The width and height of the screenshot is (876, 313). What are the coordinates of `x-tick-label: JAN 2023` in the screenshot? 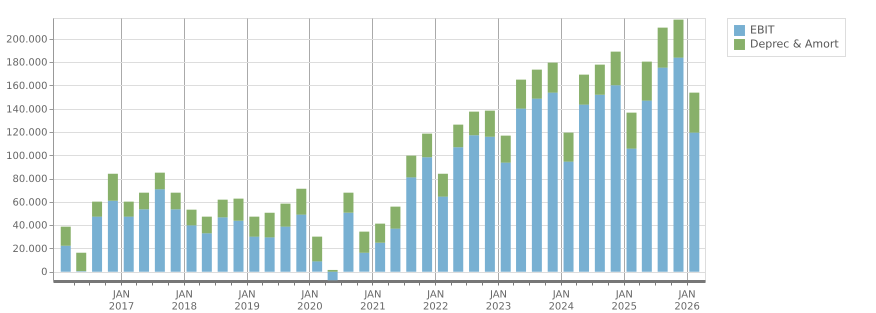 It's located at (499, 301).